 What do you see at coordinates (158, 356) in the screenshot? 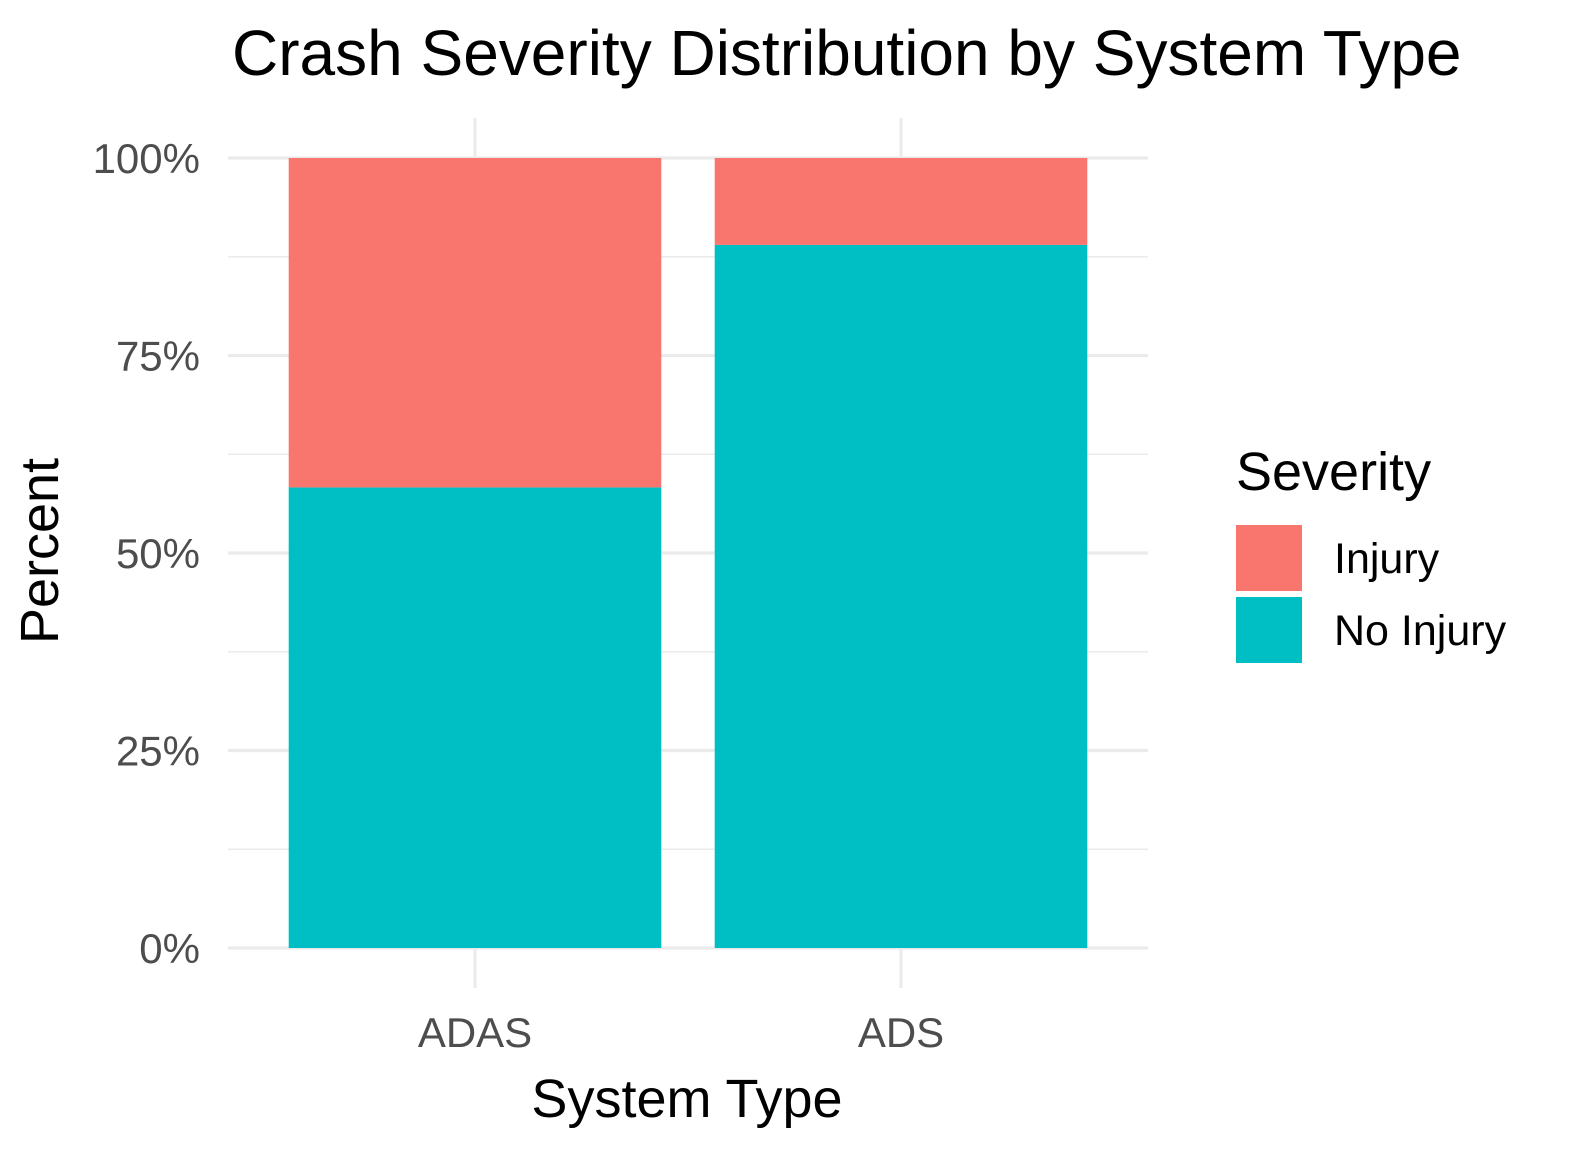
I see `y-tick-label: 75%` at bounding box center [158, 356].